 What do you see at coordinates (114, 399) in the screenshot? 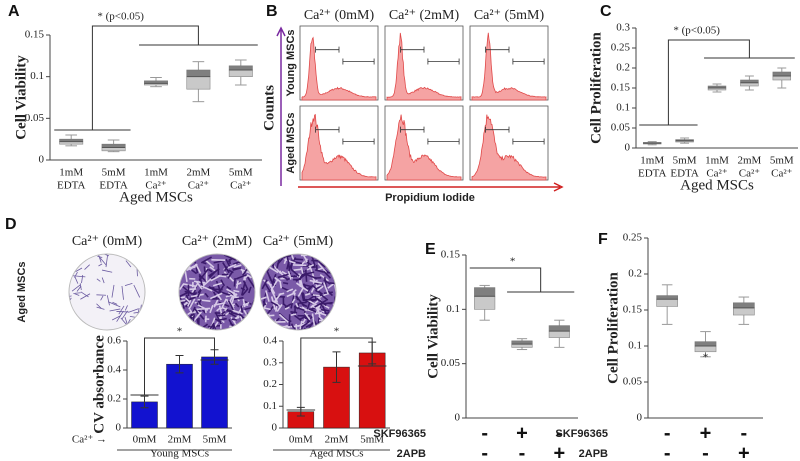
I see `y-tick-label: 0.2` at bounding box center [114, 399].